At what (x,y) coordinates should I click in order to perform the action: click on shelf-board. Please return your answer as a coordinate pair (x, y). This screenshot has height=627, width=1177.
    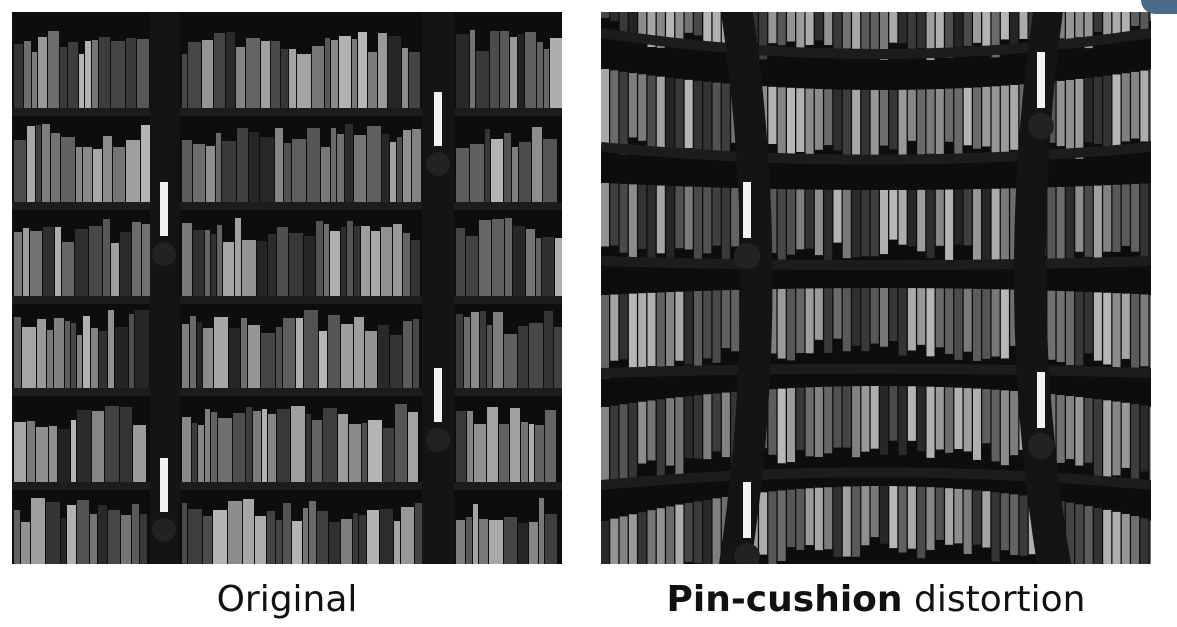
    Looking at the image, I should click on (287, 206).